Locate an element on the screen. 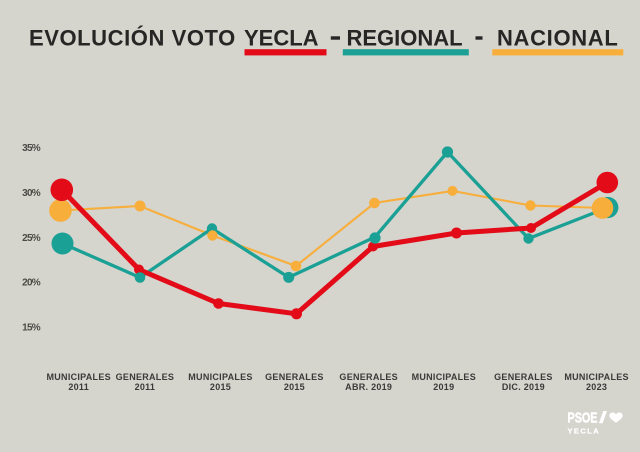  svg-text: EVOLUCIÓN VOTO is located at coordinates (132, 38).